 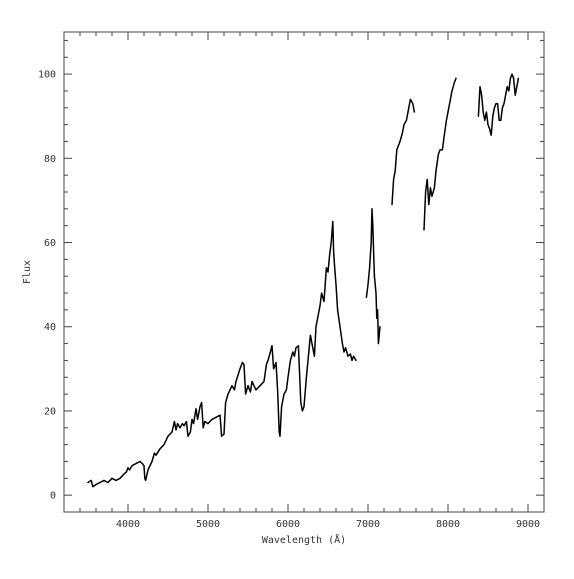 I want to click on x-tick-label: 9000, so click(x=528, y=524).